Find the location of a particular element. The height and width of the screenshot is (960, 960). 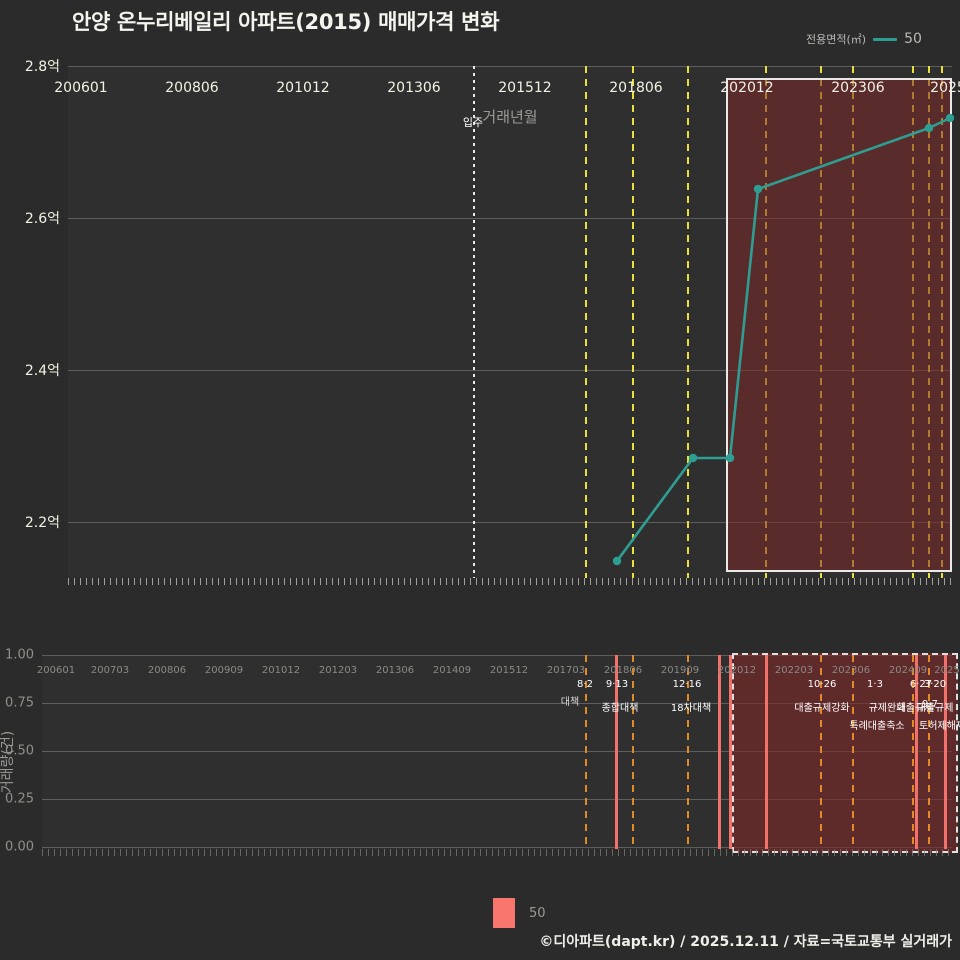

policy-label-name-9: 대출규제 is located at coordinates (915, 708).